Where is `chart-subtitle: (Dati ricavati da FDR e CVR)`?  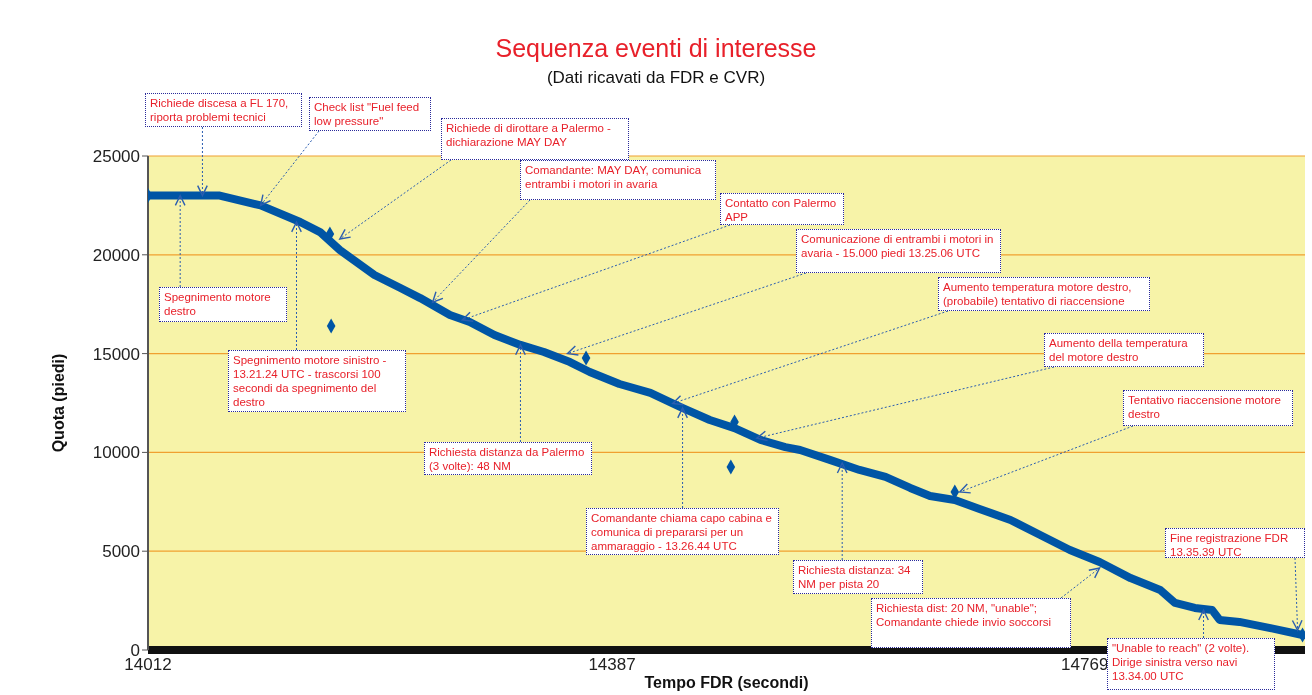
chart-subtitle: (Dati ricavati da FDR e CVR) is located at coordinates (656, 78).